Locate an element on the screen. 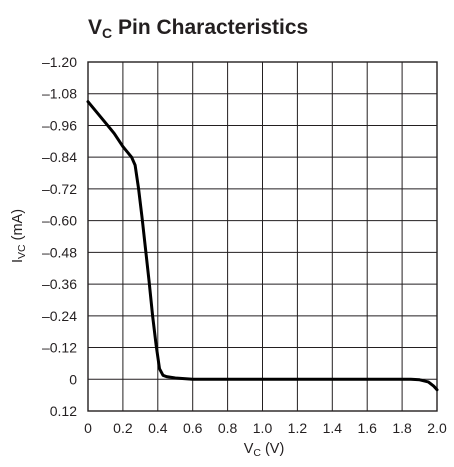 Image resolution: width=454 pixels, height=467 pixels. chart-title-subscript: C is located at coordinates (107, 33).